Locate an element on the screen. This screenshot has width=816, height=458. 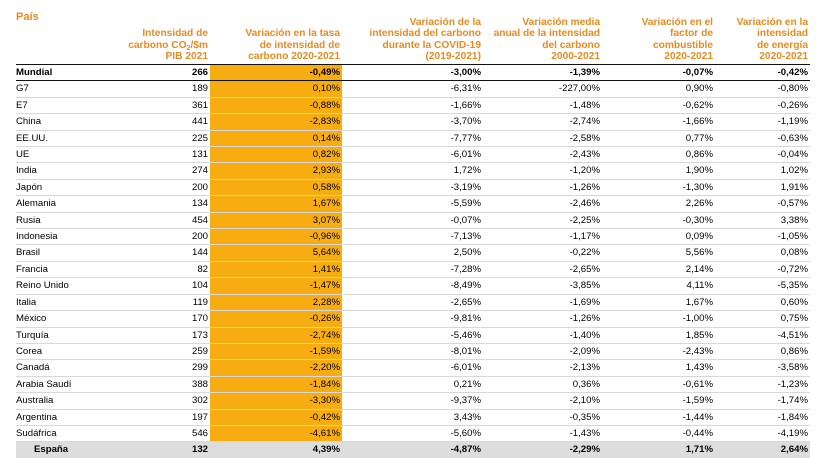
table-row: Canadá 299 -2,20% -6,01% -2,13% 1,43% -3,58% is located at coordinates (413, 368).